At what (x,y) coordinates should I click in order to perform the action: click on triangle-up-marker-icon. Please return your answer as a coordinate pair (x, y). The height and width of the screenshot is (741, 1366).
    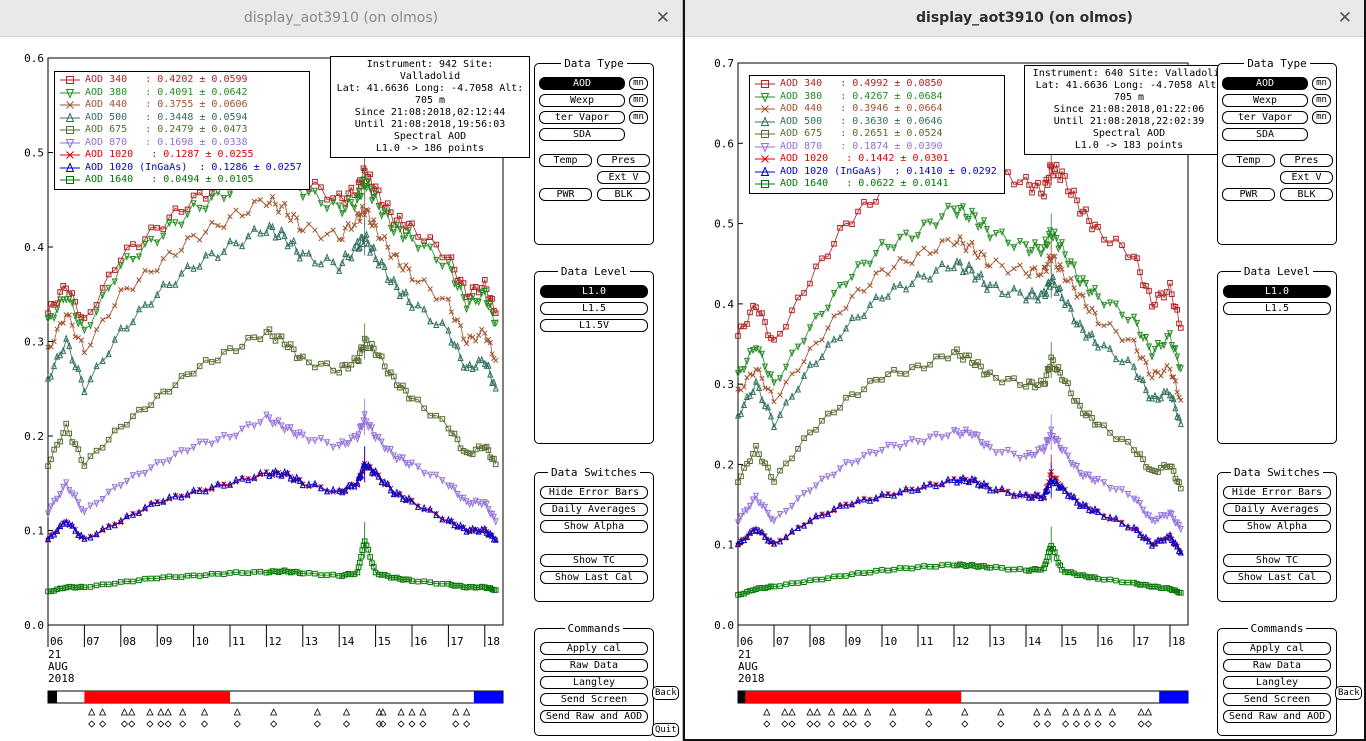
    Looking at the image, I should click on (1037, 712).